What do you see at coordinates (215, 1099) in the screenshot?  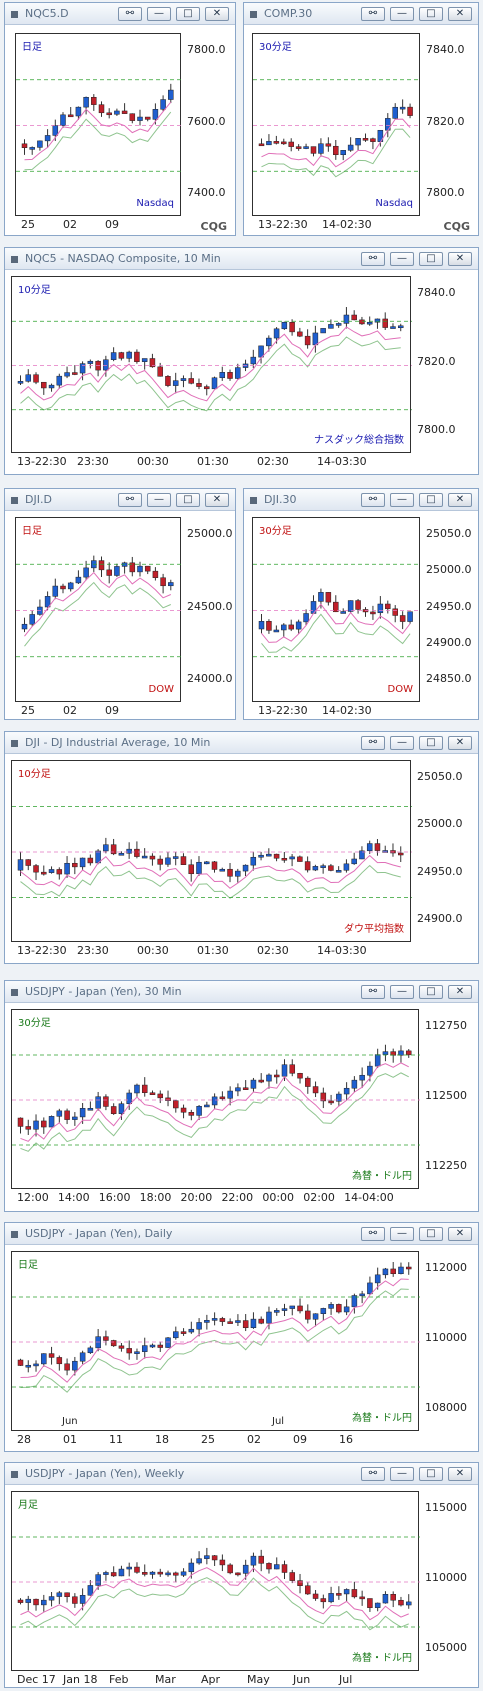 I see `chart-plot-area: 30分足 為替・ドル円` at bounding box center [215, 1099].